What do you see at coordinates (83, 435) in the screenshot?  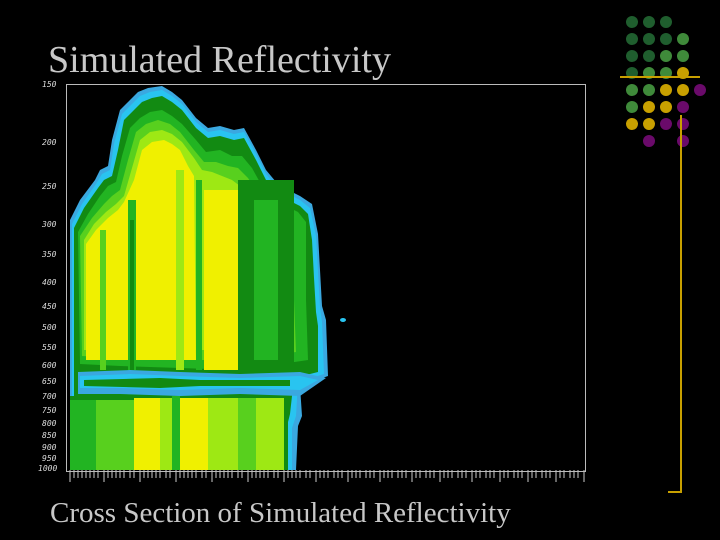 I see `lower-green` at bounding box center [83, 435].